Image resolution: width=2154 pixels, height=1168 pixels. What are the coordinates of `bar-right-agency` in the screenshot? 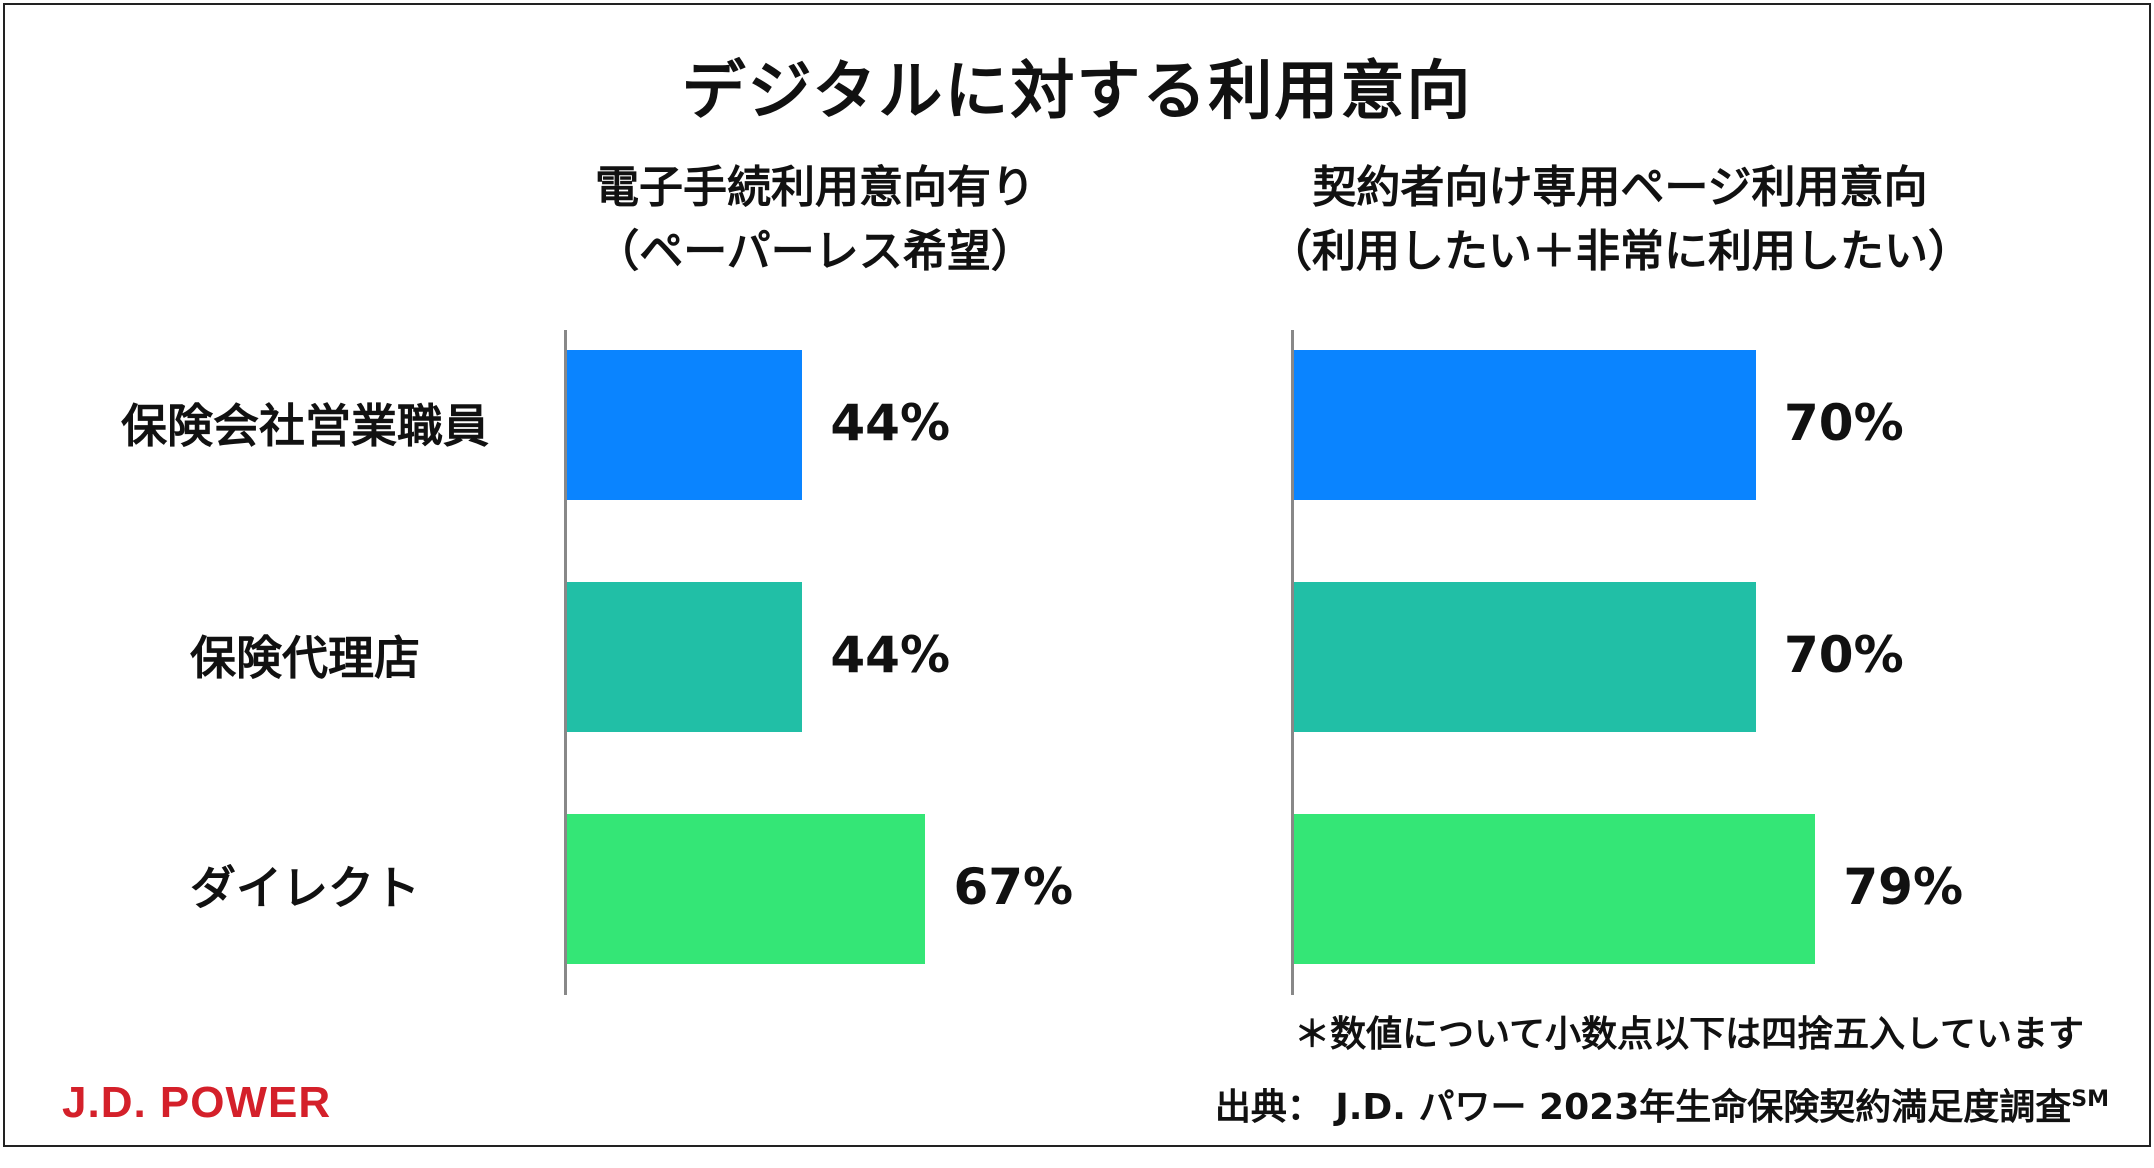 It's located at (1525, 657).